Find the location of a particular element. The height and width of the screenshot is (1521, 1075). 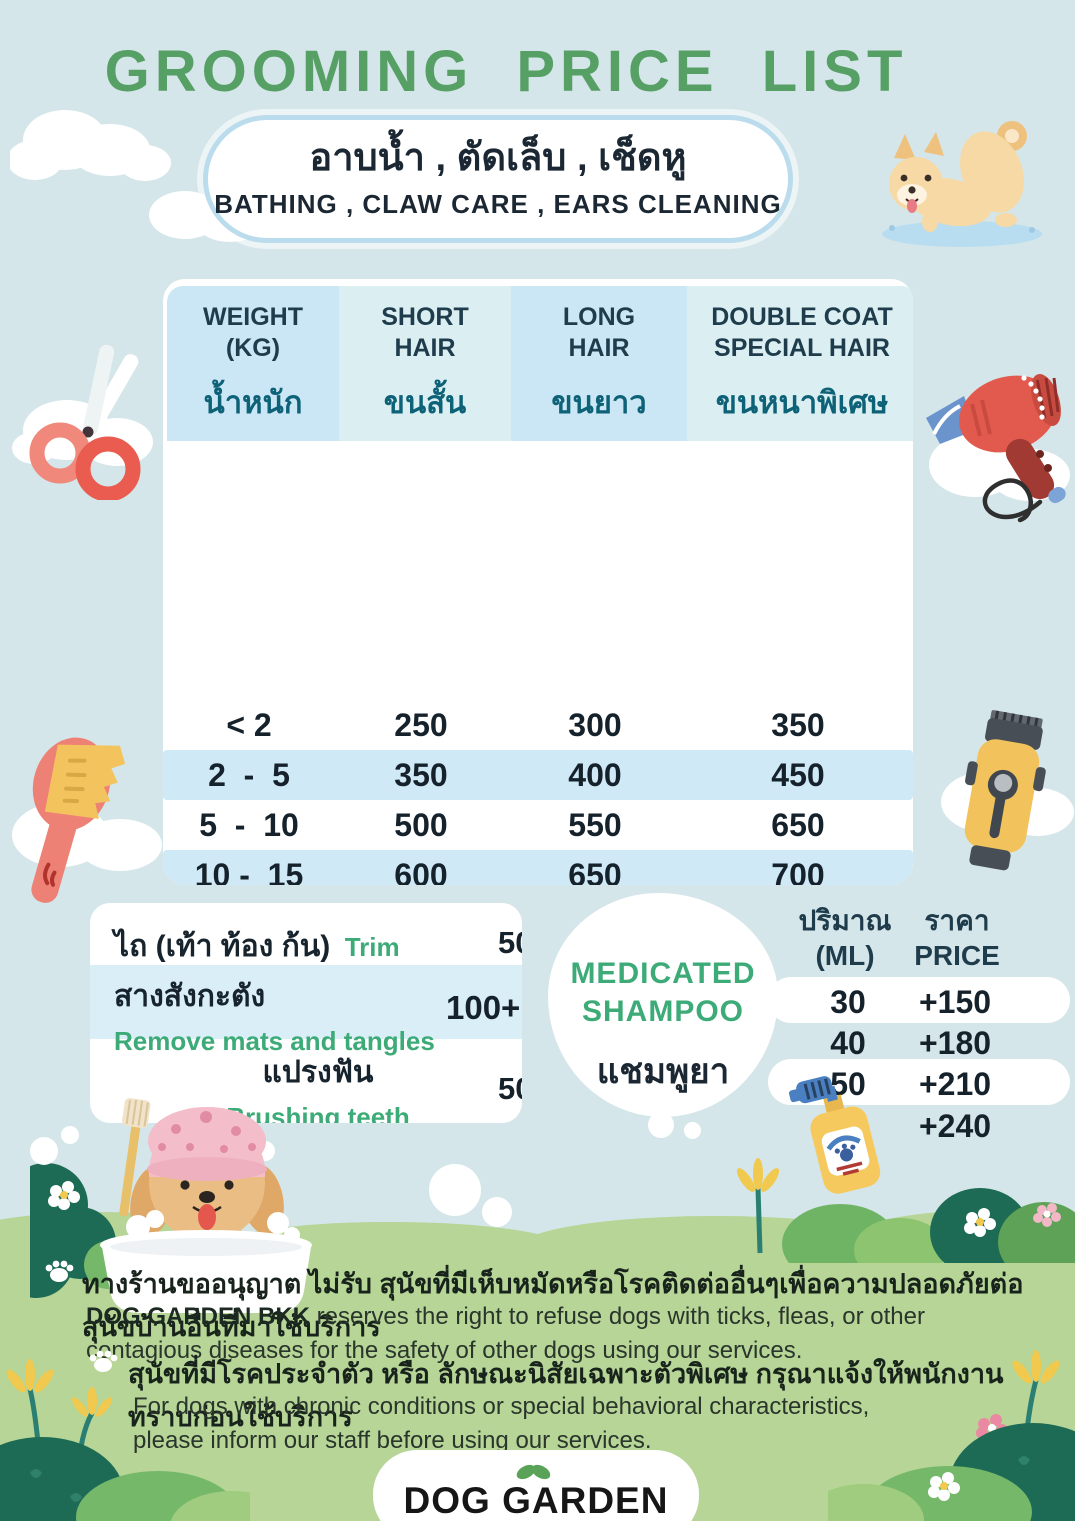

ml-value: 40 is located at coordinates (848, 1043).